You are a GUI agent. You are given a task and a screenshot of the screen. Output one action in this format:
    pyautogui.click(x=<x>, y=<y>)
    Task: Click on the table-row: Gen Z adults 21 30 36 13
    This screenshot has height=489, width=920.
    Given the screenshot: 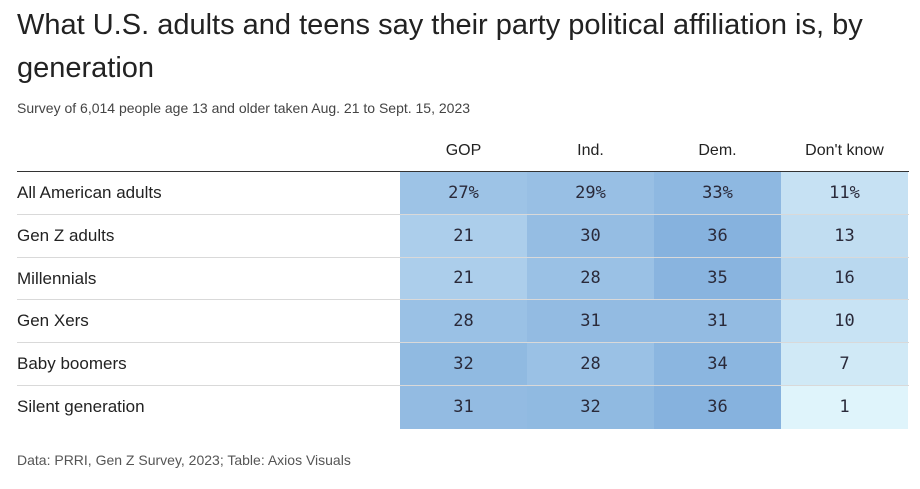 What is the action you would take?
    pyautogui.click(x=463, y=236)
    